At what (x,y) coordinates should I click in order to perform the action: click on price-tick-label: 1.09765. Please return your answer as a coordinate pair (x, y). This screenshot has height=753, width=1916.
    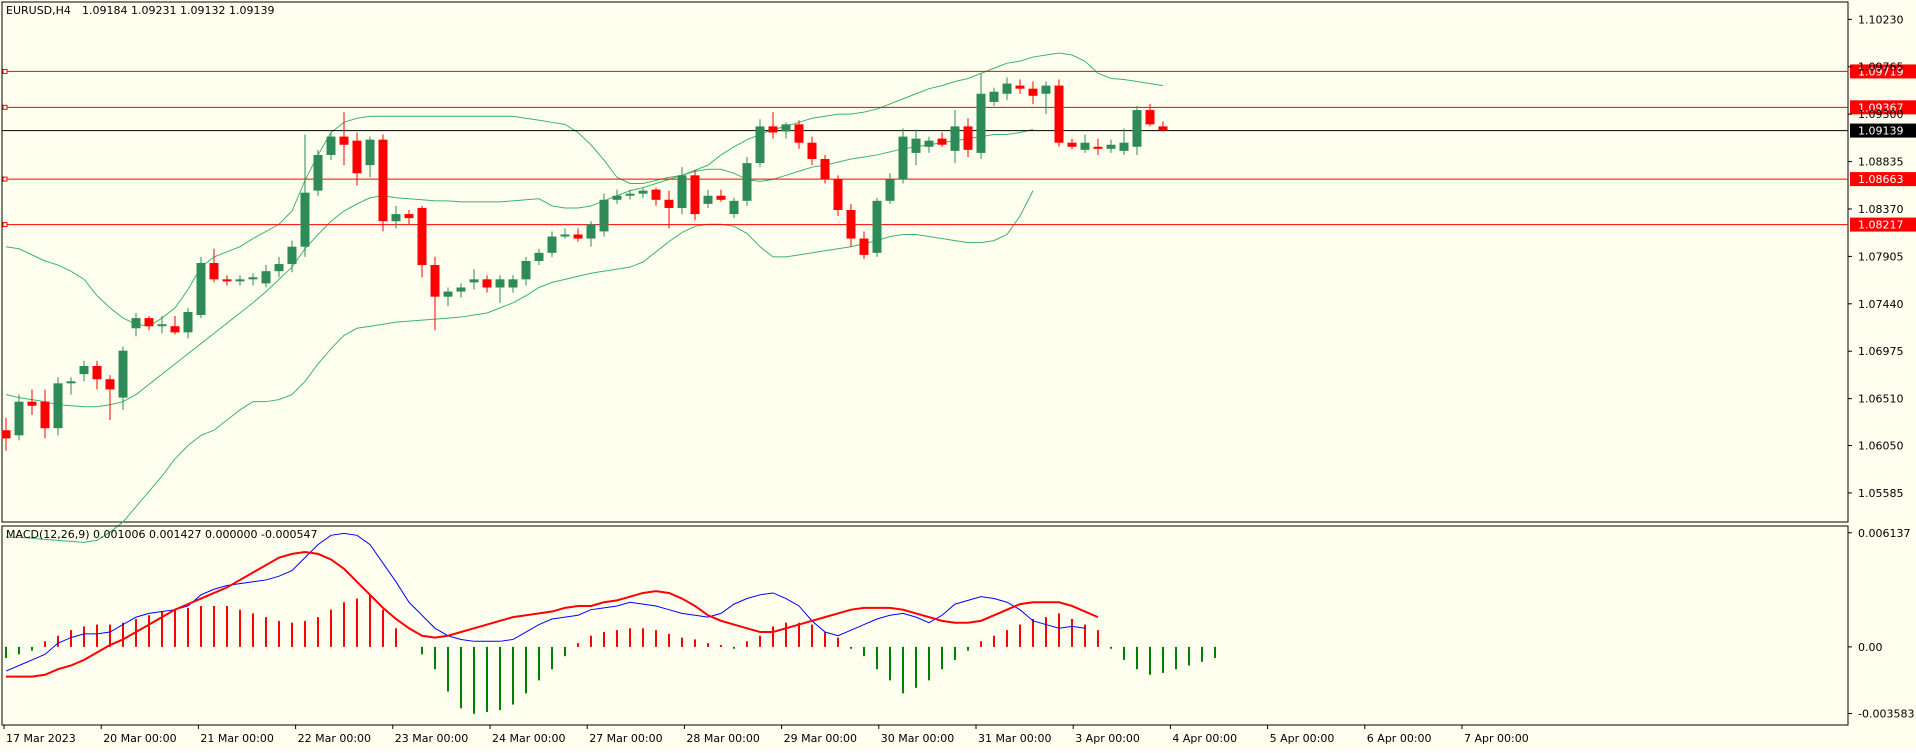
    Looking at the image, I should click on (1881, 67).